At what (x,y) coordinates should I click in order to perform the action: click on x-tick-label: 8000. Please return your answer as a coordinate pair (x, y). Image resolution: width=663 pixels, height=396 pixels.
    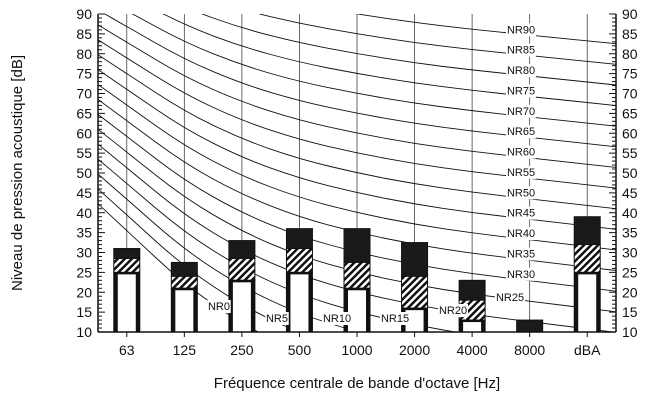
    Looking at the image, I should click on (529, 350).